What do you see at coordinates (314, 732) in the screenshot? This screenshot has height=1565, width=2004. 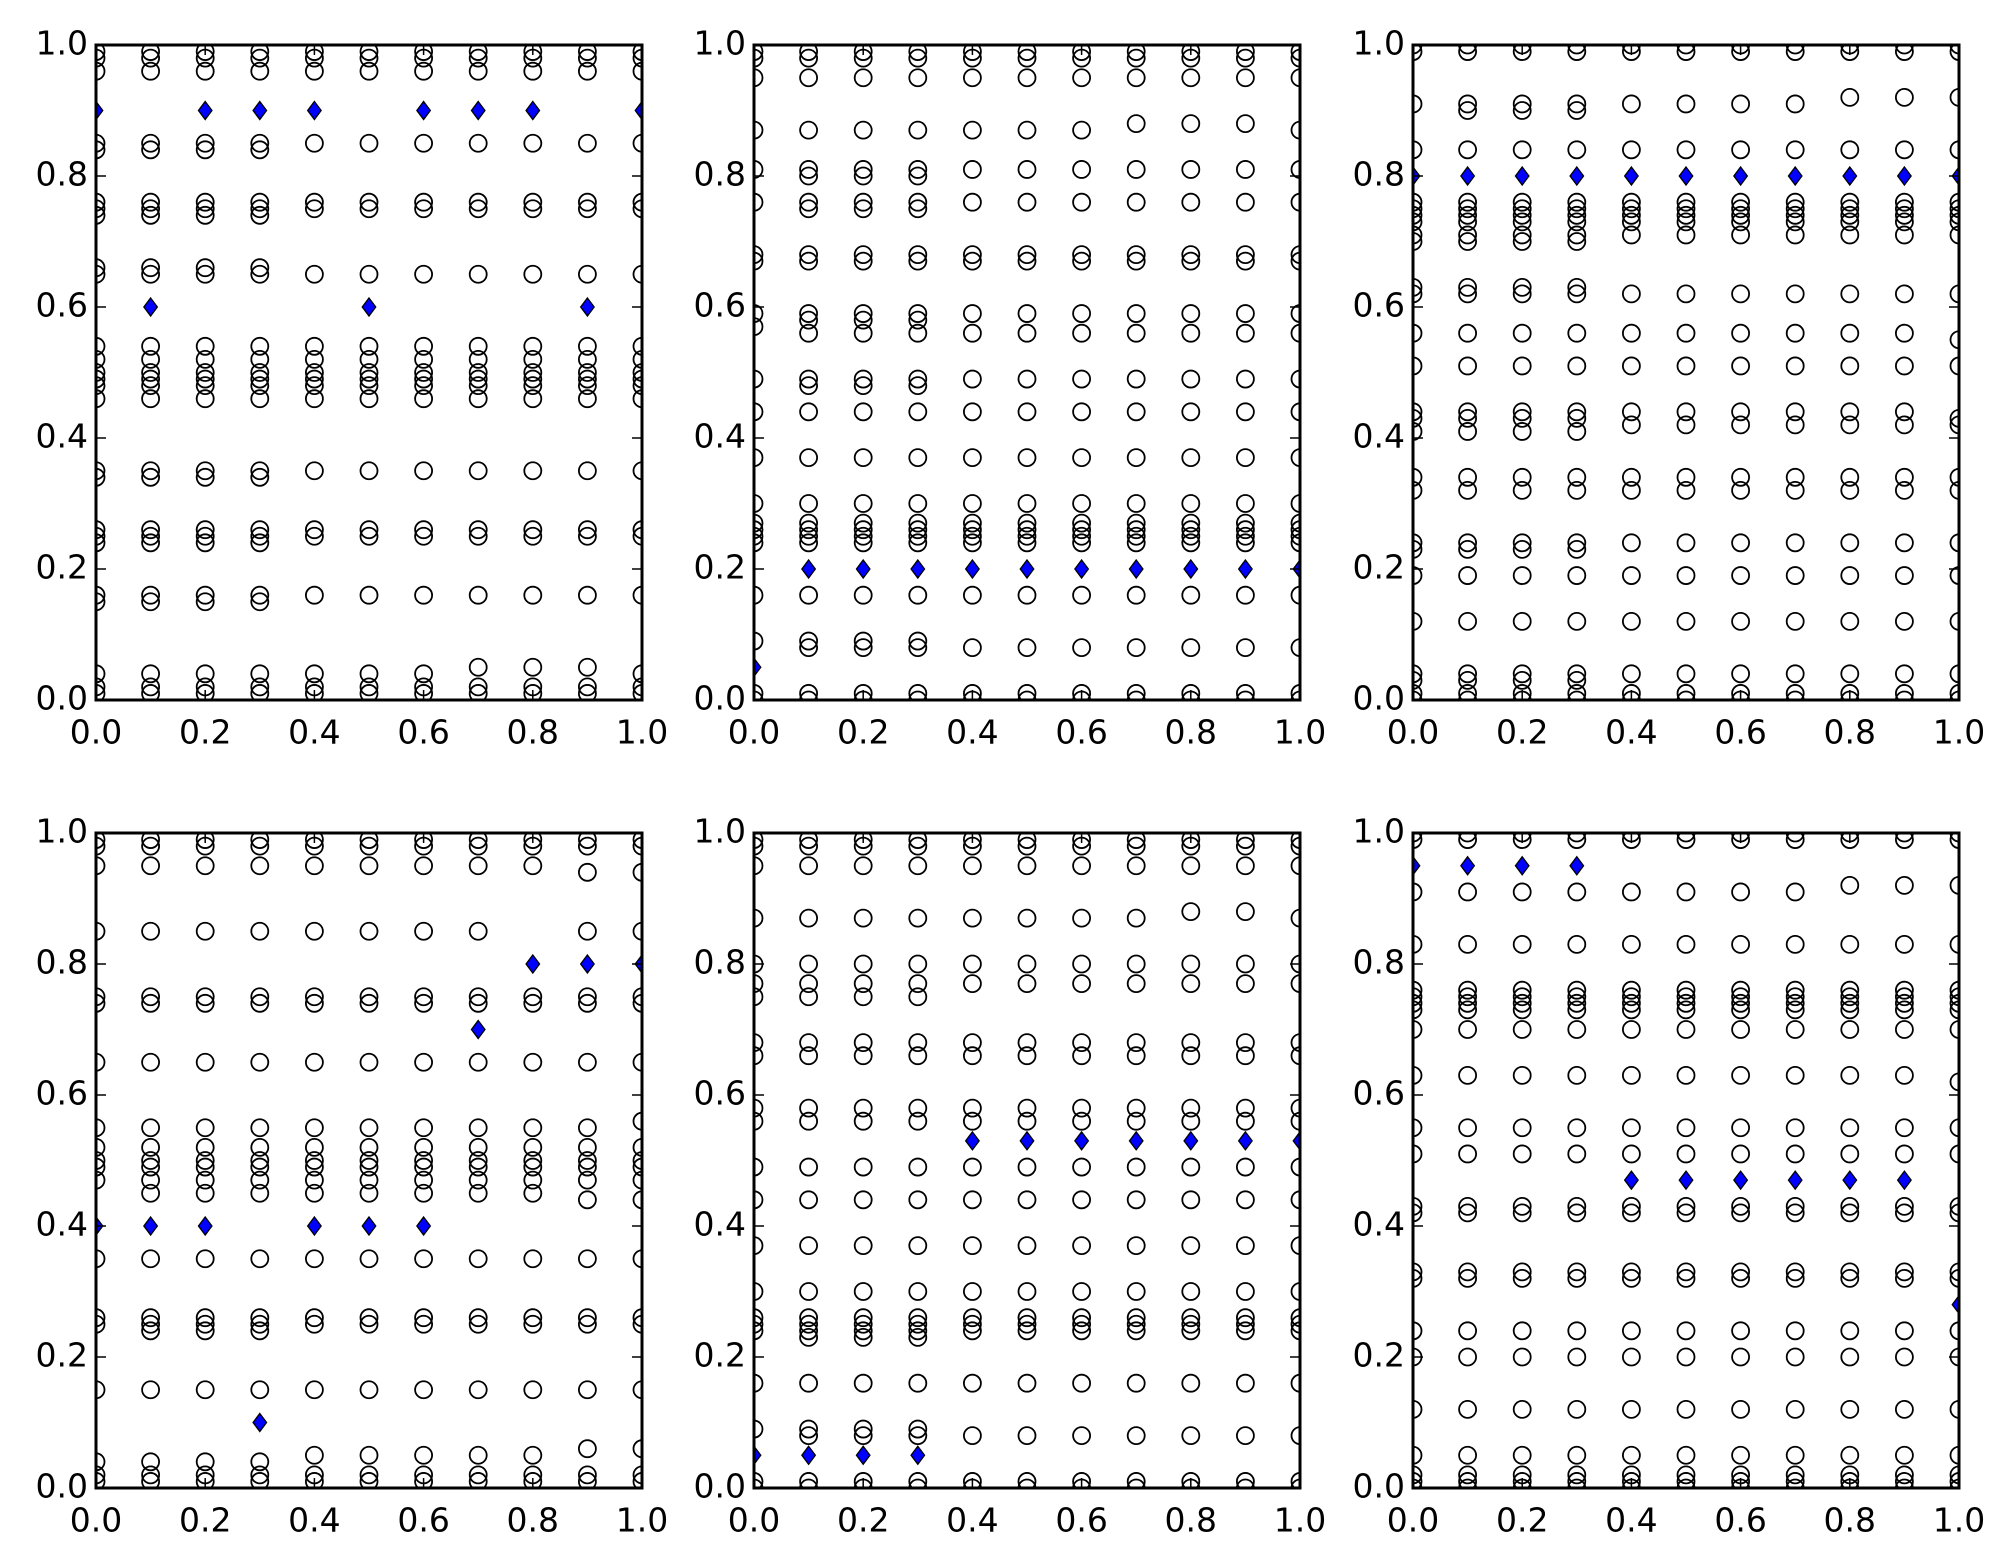 I see `x-tick-label: 0.4` at bounding box center [314, 732].